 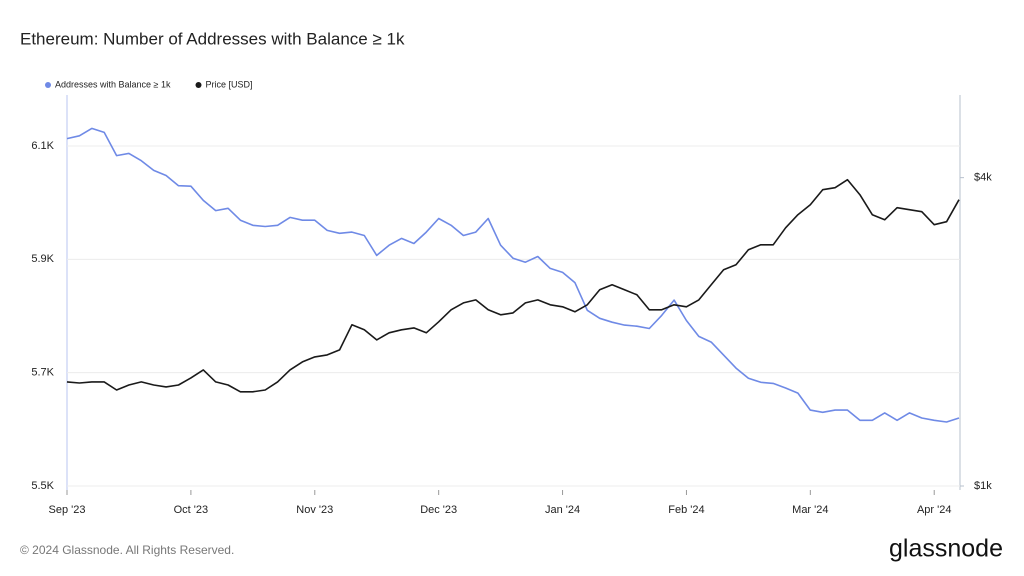 I want to click on y-tick-label: 5.9K, so click(x=42, y=259).